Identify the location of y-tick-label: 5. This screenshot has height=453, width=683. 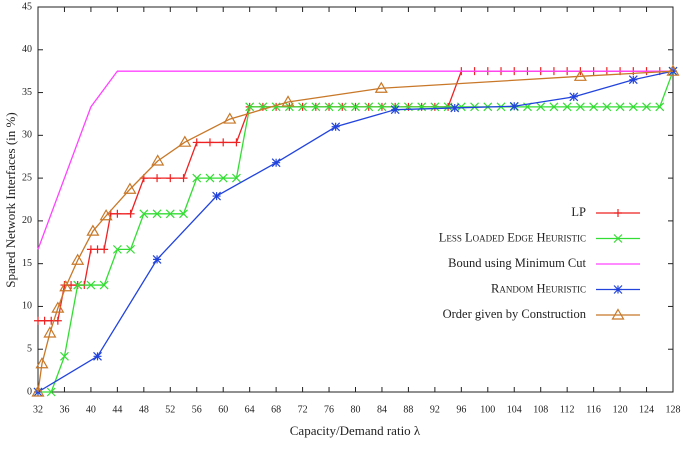
(29, 349).